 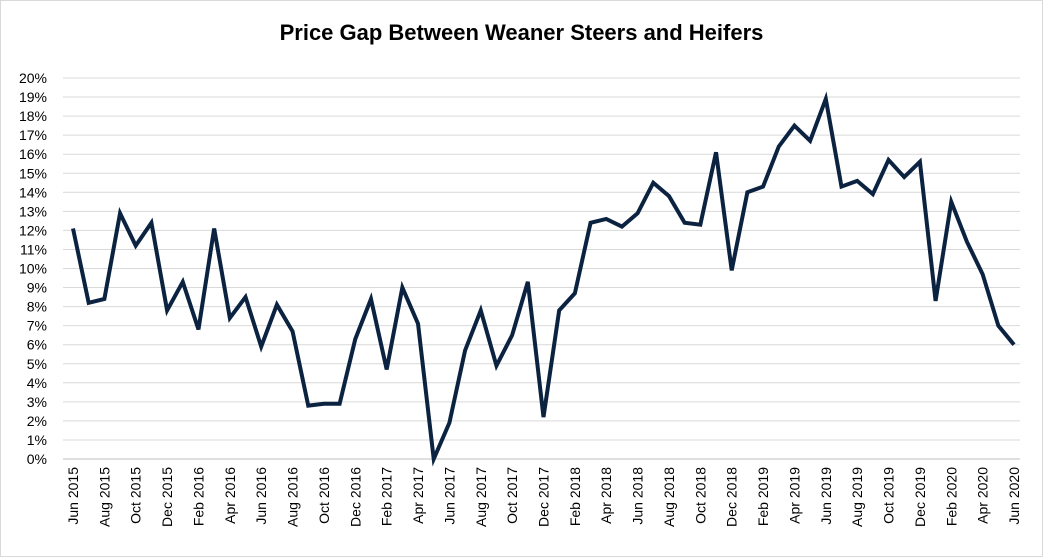 I want to click on x-tick-label: Apr 2016, so click(x=230, y=495).